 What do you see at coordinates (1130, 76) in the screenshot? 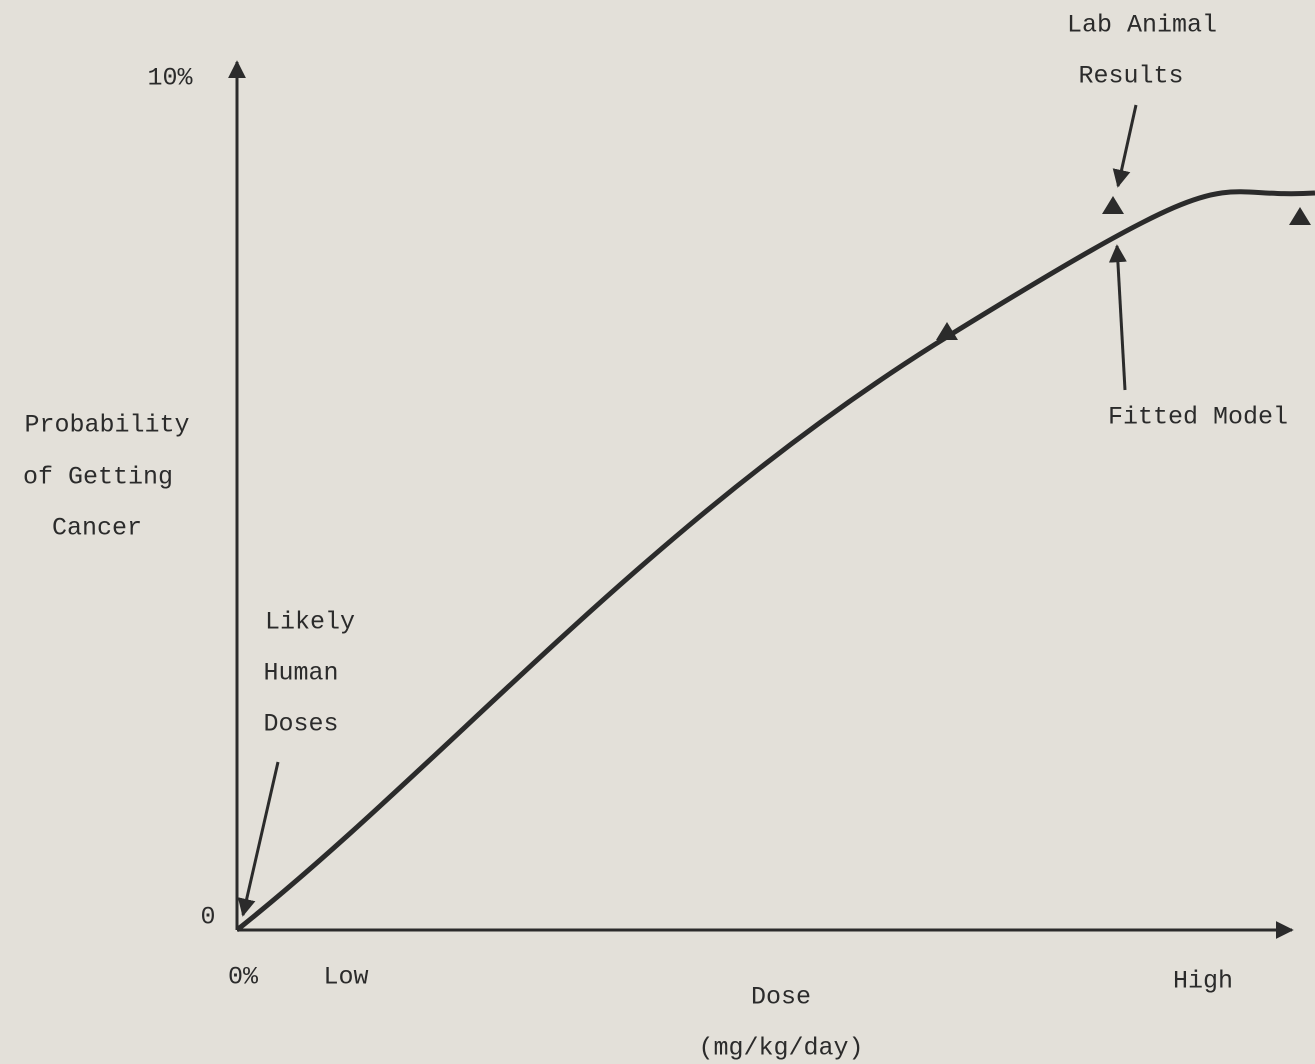
I see `annotation: Results` at bounding box center [1130, 76].